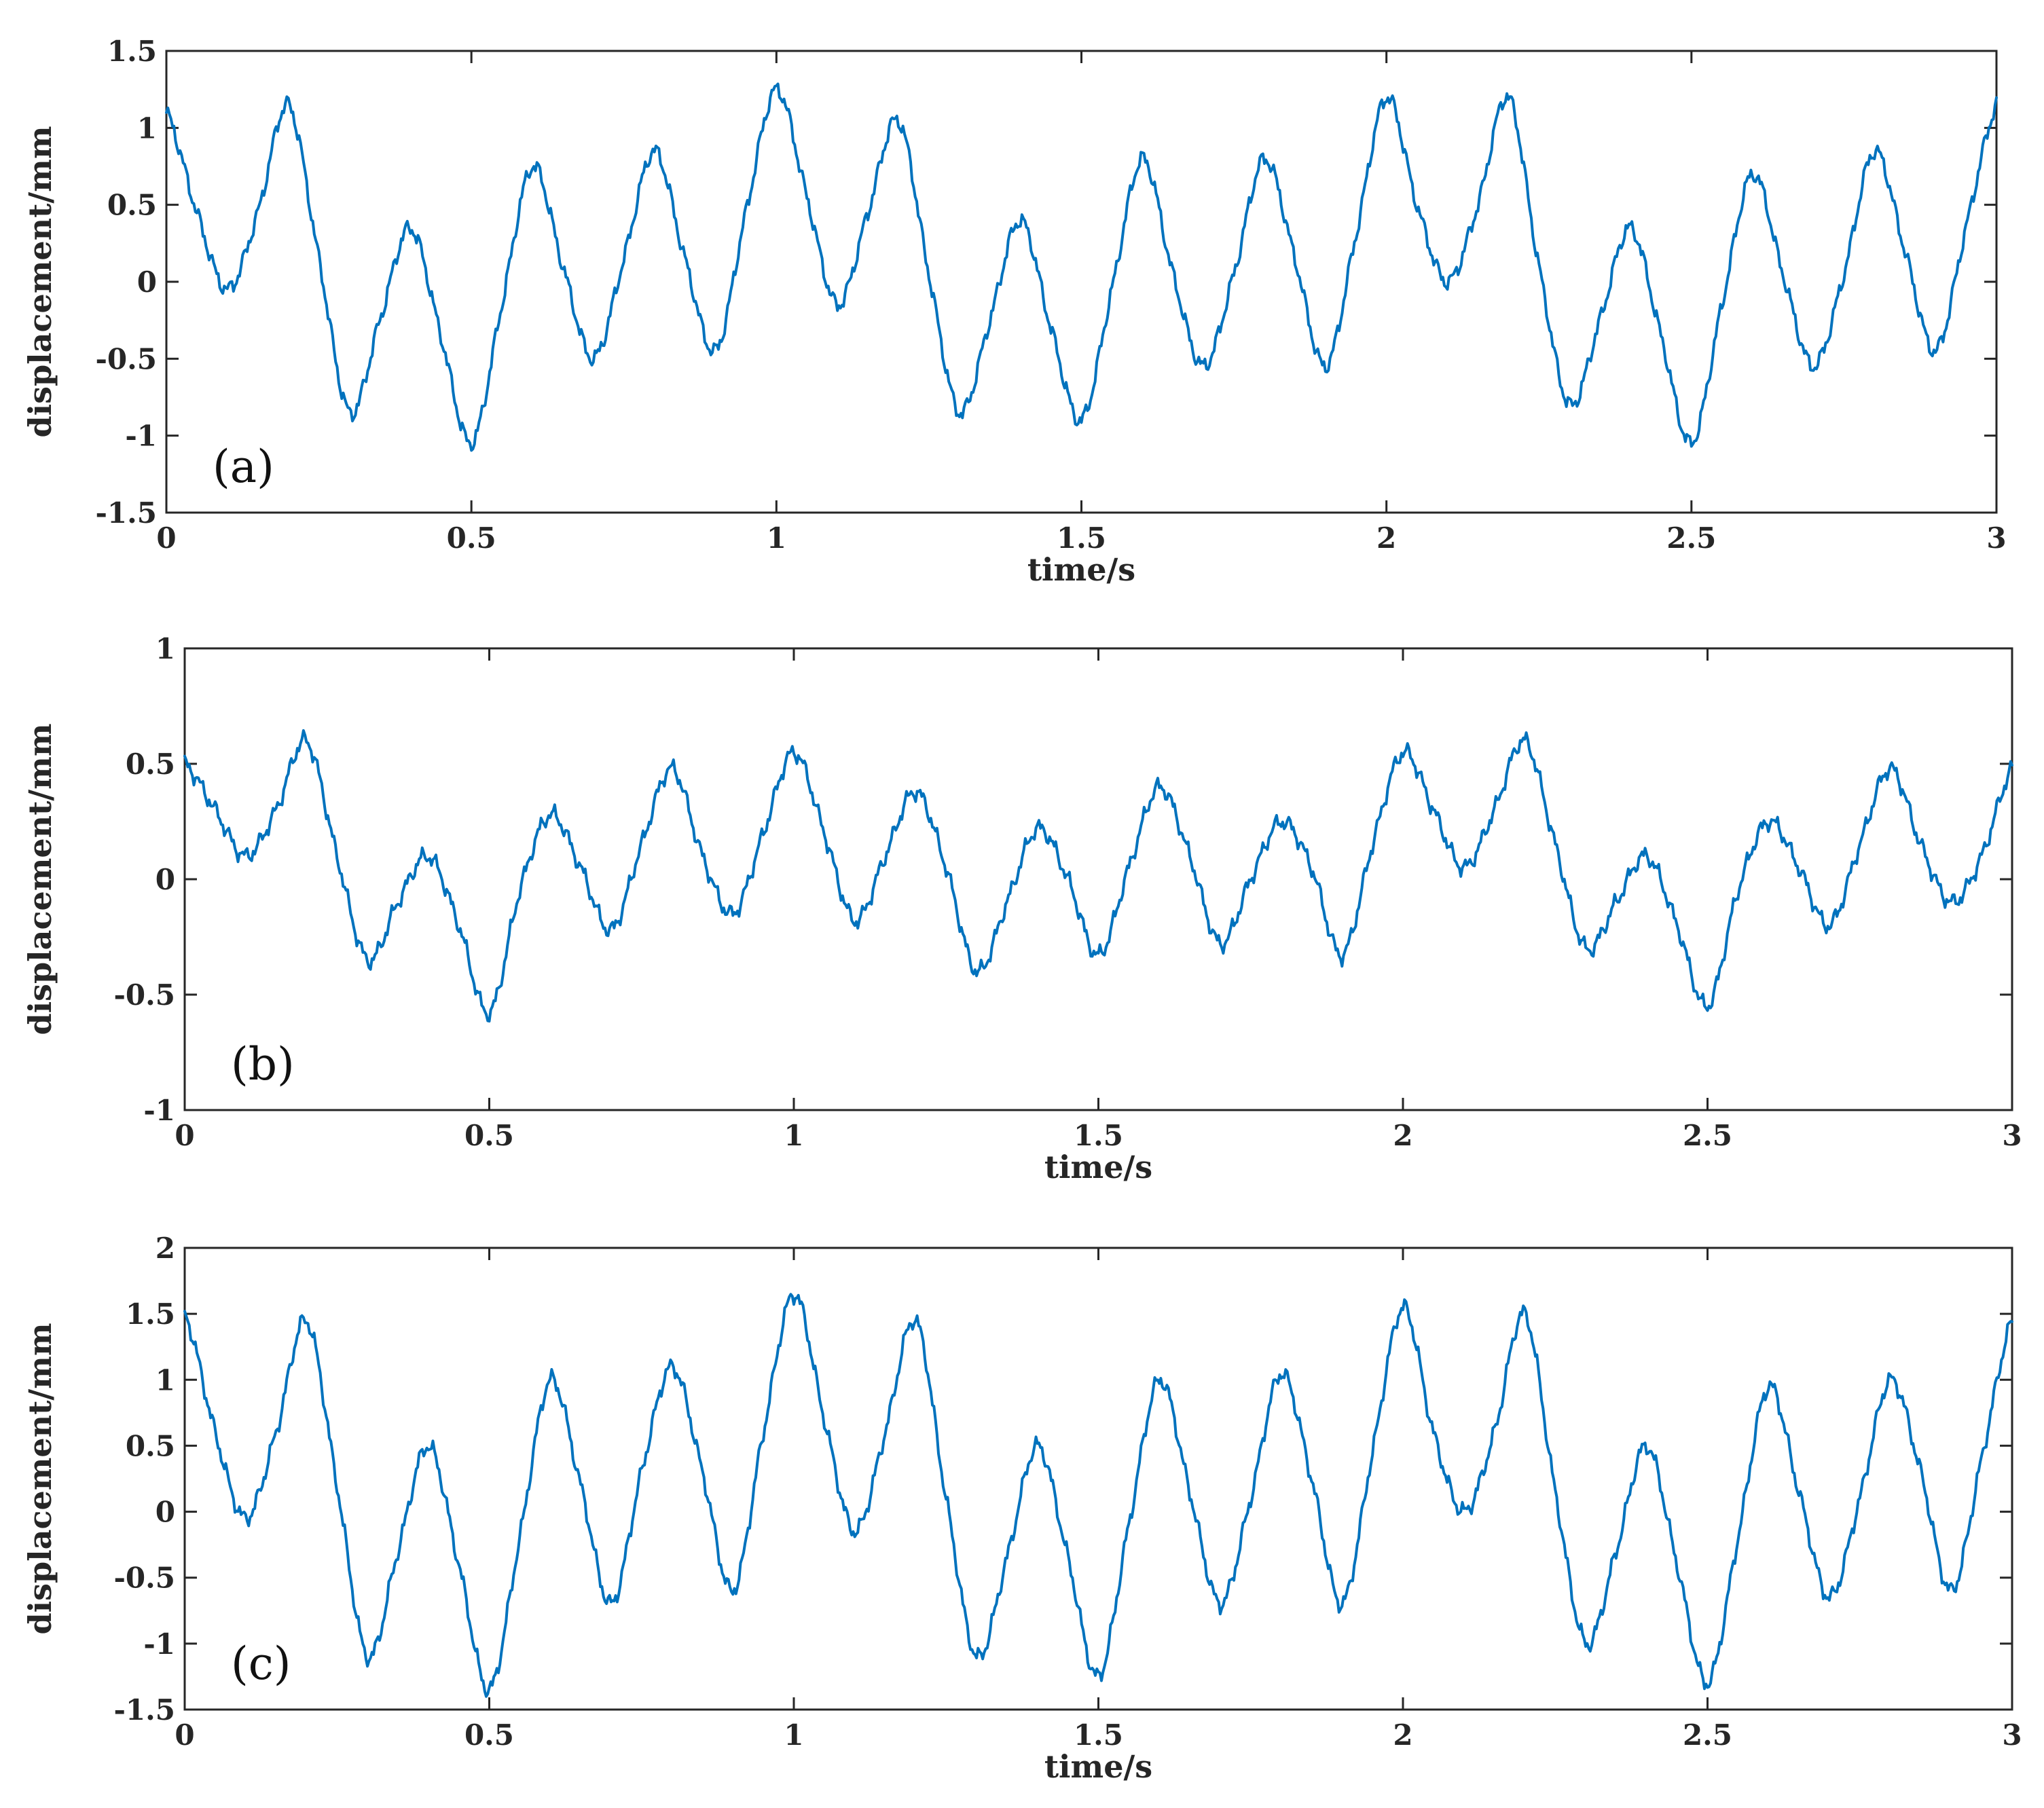 Image resolution: width=2044 pixels, height=1808 pixels. Describe the element at coordinates (243, 467) in the screenshot. I see `panel-label: (a)` at that location.